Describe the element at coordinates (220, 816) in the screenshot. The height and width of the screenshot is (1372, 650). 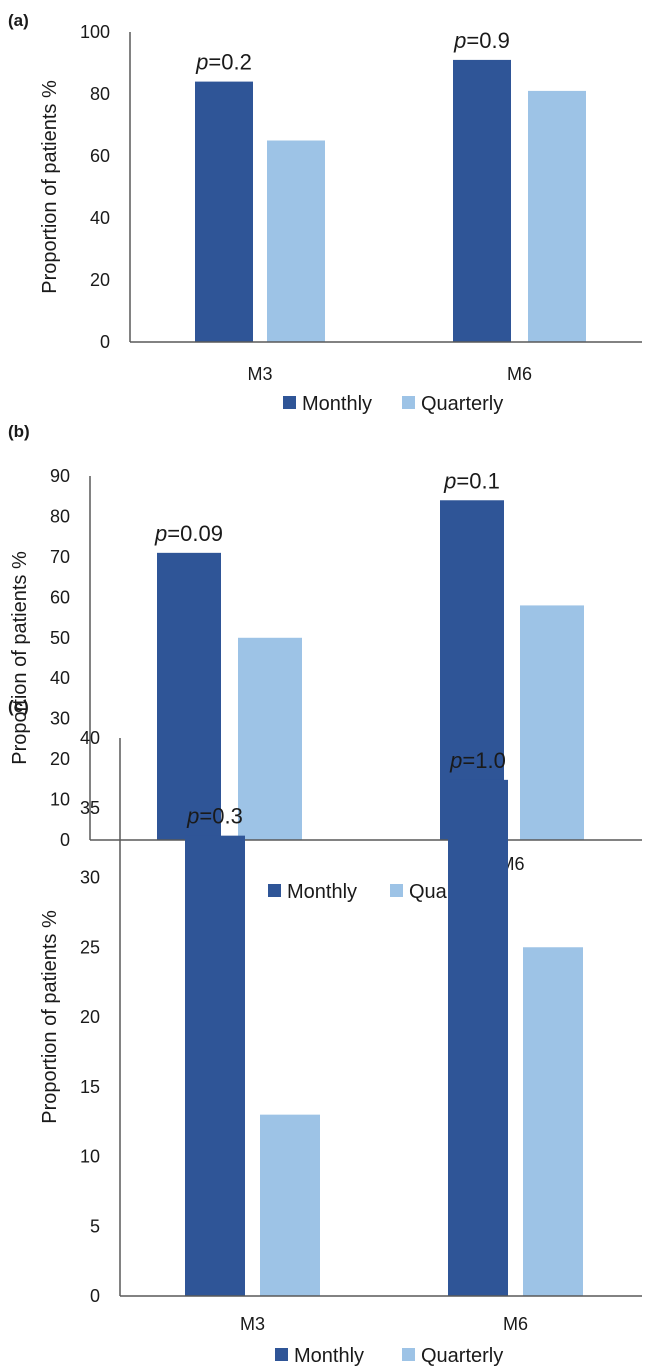
I see `p-value: =0.3` at that location.